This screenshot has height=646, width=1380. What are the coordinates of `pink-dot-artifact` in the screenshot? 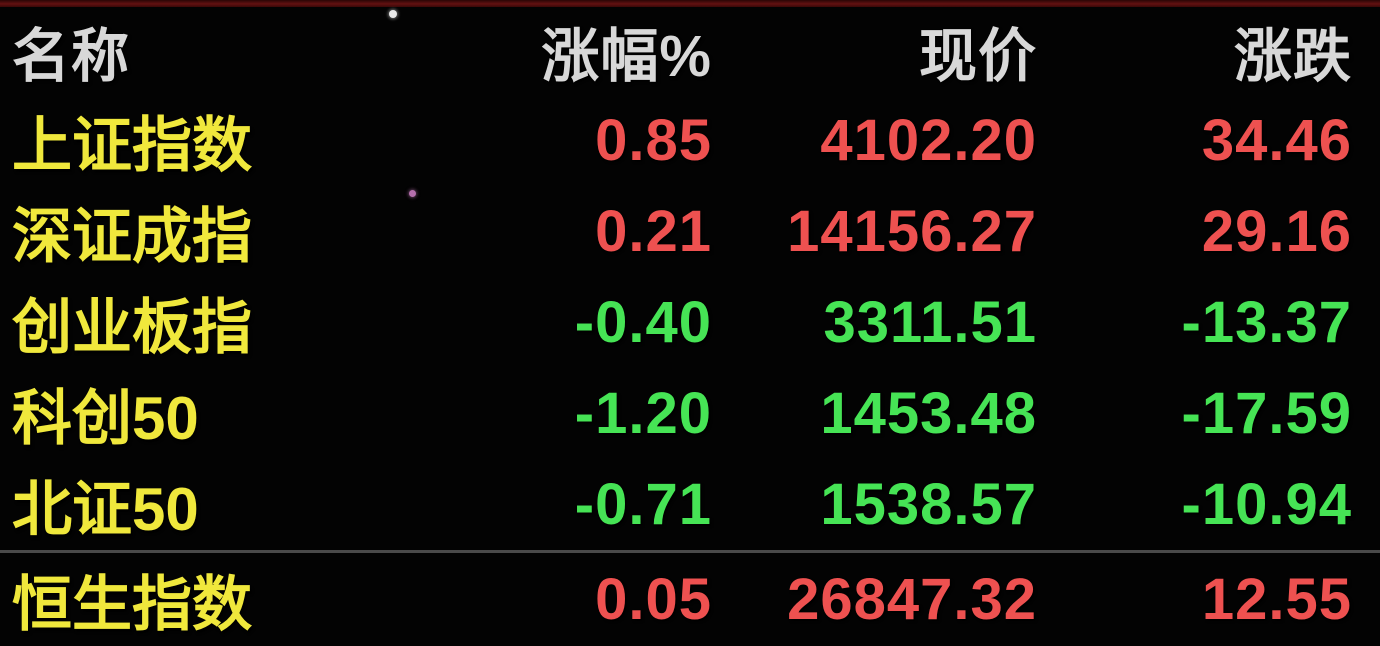 It's located at (412, 193).